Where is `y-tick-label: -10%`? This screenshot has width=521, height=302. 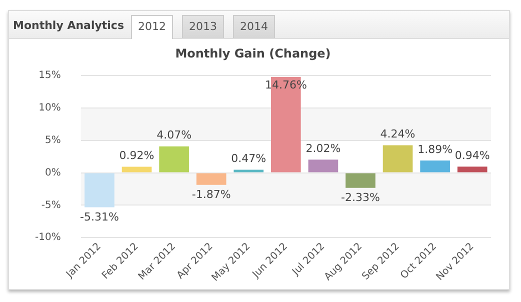 y-tick-label: -10% is located at coordinates (47, 238).